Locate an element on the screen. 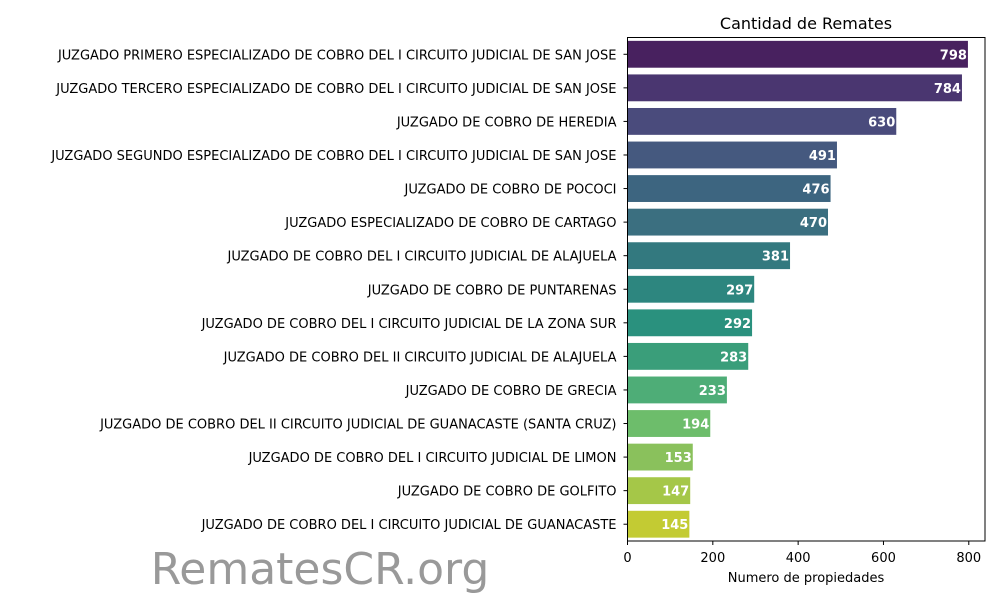 This screenshot has height=604, width=1000. y-tick-label: JUZGADO DE COBRO DE GOLFITO is located at coordinates (507, 492).